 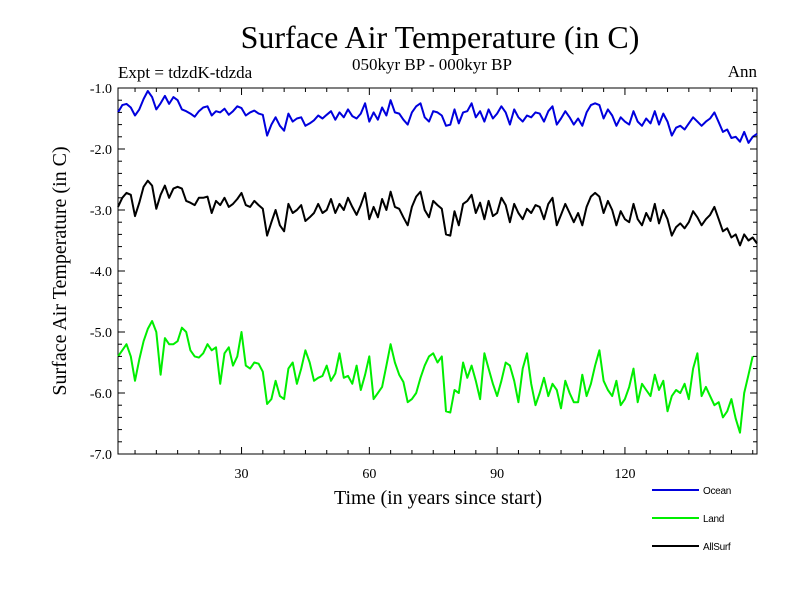 What do you see at coordinates (437, 213) in the screenshot?
I see `series-line-allsurf` at bounding box center [437, 213].